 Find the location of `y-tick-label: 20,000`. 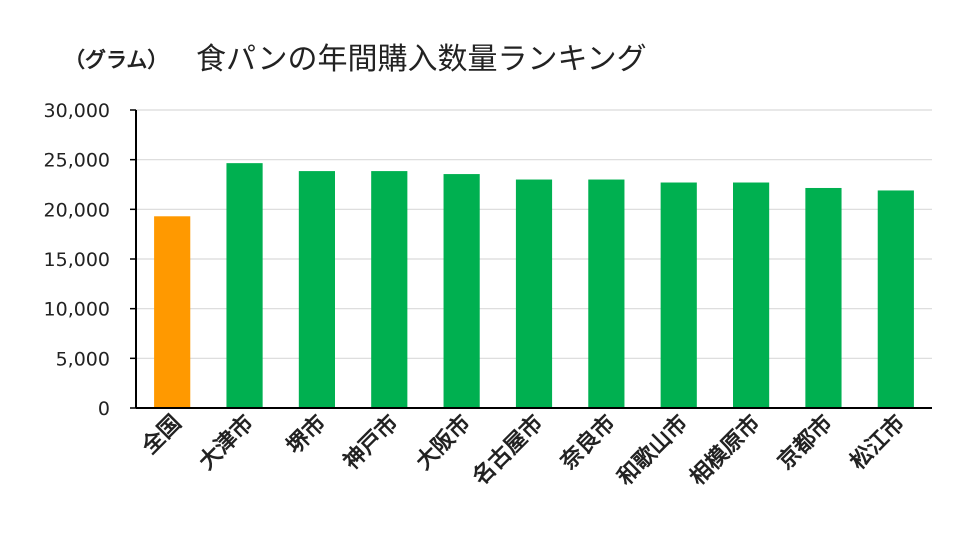

y-tick-label: 20,000 is located at coordinates (77, 210).